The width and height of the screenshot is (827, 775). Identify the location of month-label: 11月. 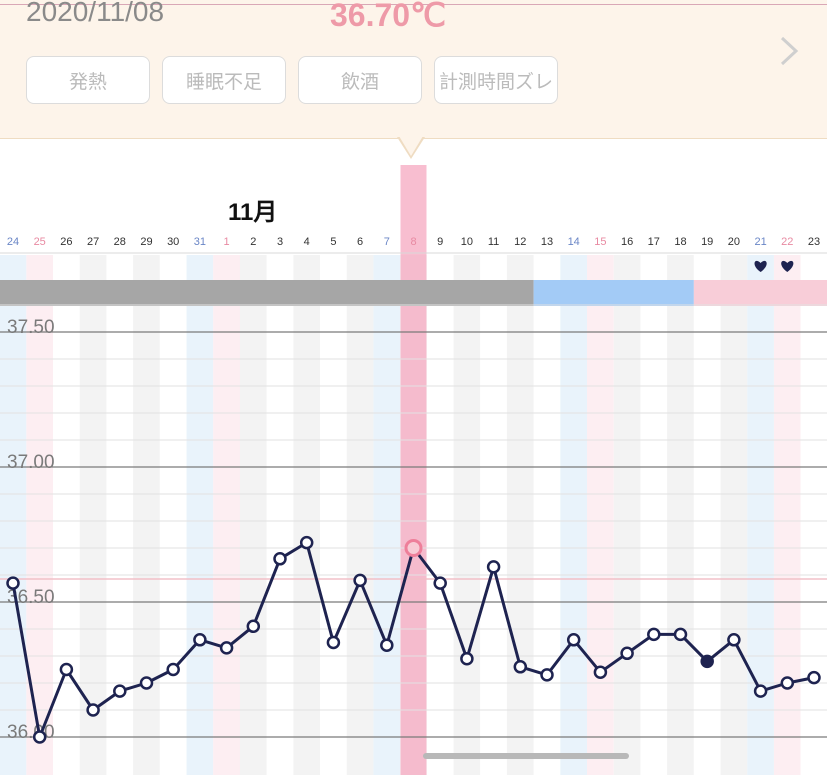
(253, 212).